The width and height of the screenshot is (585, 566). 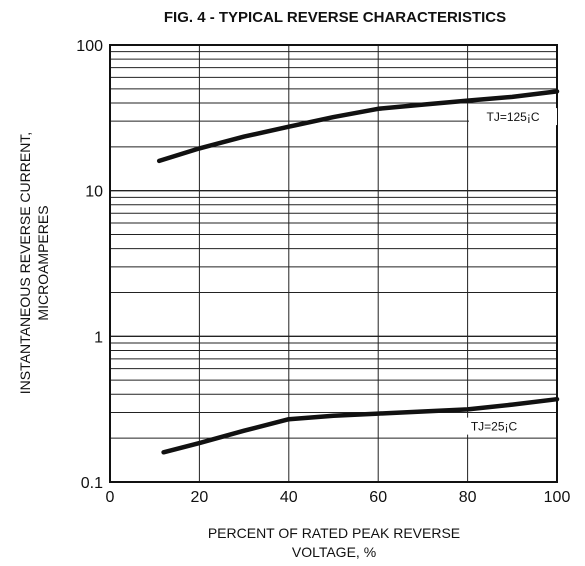 What do you see at coordinates (200, 497) in the screenshot?
I see `x-tick-label: 20` at bounding box center [200, 497].